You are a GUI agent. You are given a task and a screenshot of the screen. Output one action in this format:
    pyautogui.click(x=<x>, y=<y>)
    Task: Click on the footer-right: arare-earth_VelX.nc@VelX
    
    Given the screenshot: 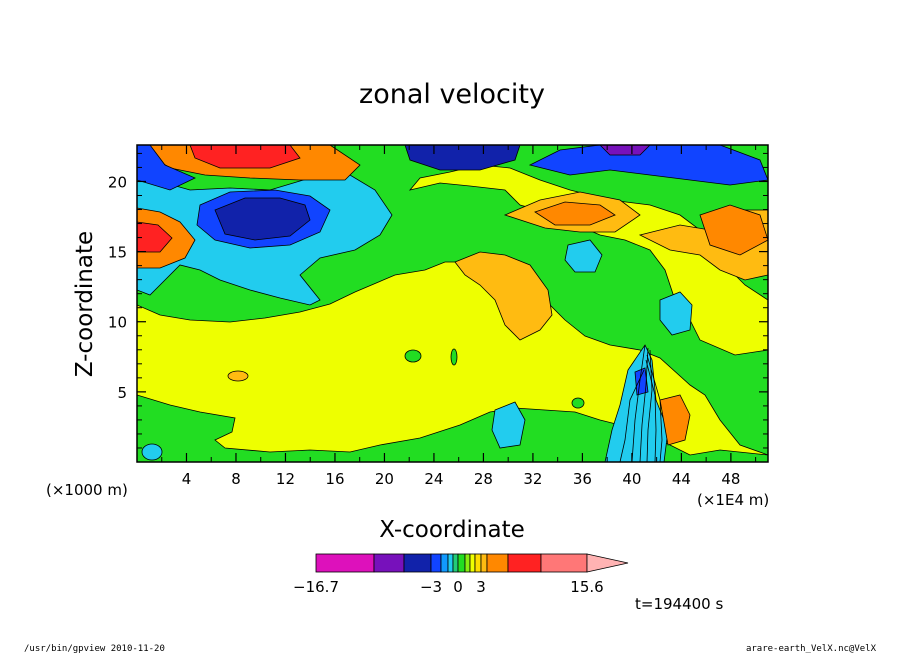 What is the action you would take?
    pyautogui.click(x=811, y=649)
    